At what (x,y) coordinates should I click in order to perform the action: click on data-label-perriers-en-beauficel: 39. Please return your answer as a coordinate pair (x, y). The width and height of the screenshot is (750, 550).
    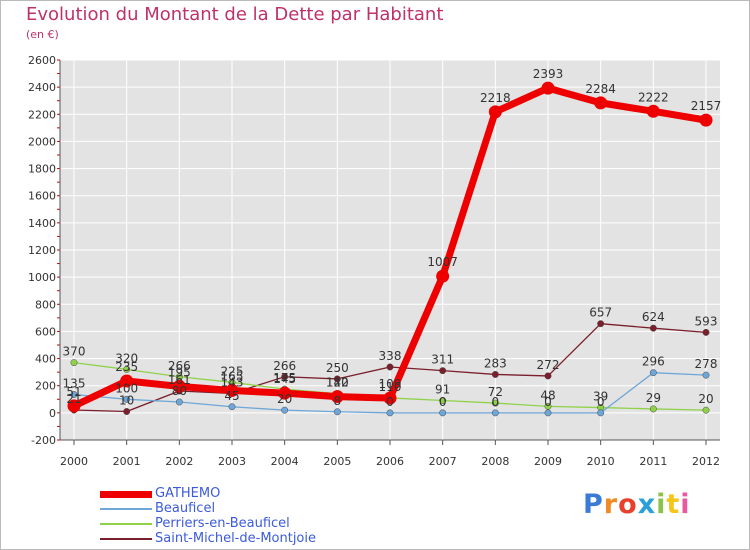
    Looking at the image, I should click on (600, 397).